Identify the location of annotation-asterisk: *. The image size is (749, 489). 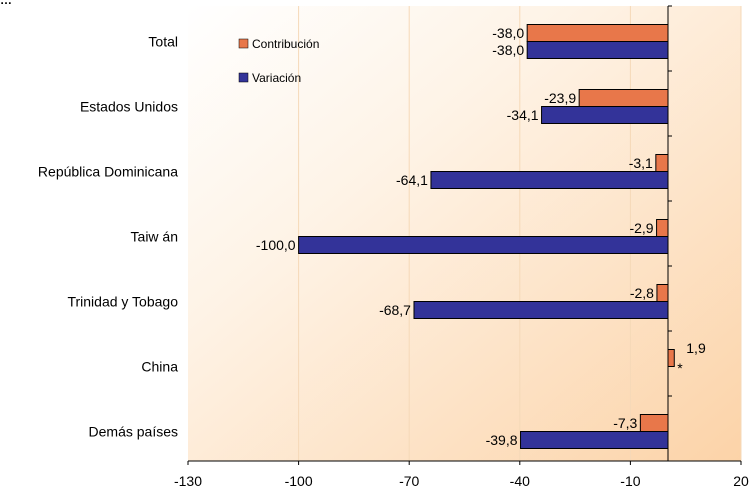
(680, 368).